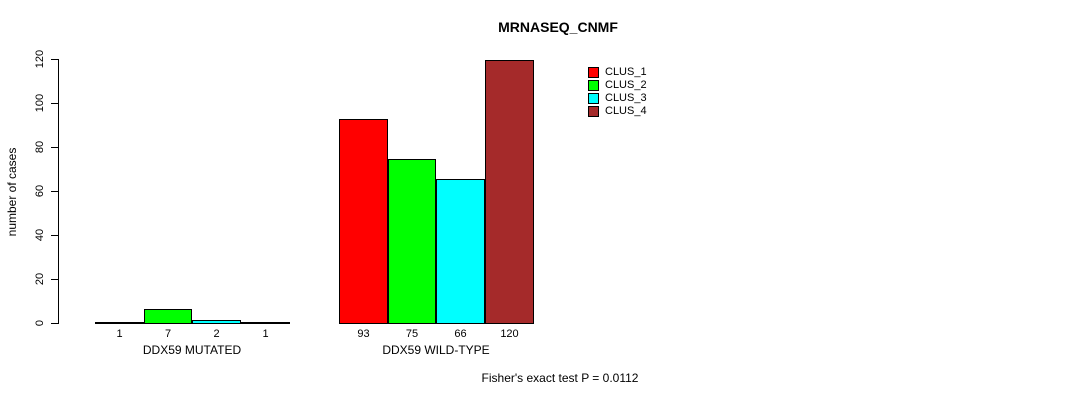 The image size is (1090, 400). Describe the element at coordinates (560, 378) in the screenshot. I see `annotation-text: Fisher's exact test P = 0.0112` at that location.